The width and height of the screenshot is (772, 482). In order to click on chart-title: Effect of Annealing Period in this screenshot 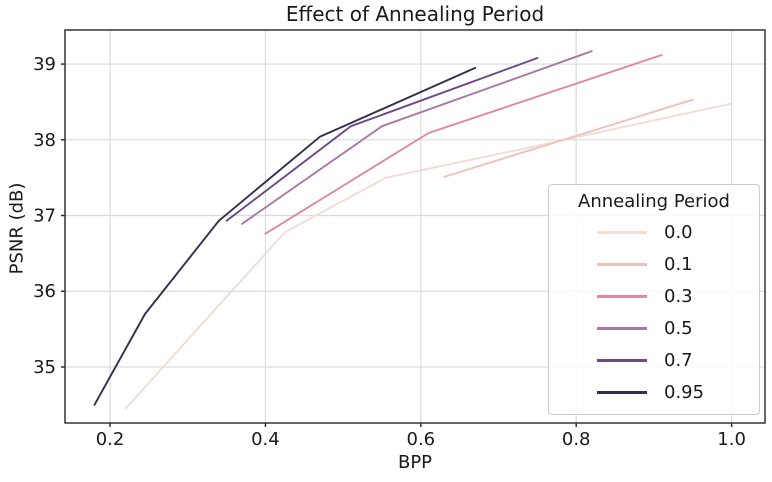, I will do `click(415, 14)`.